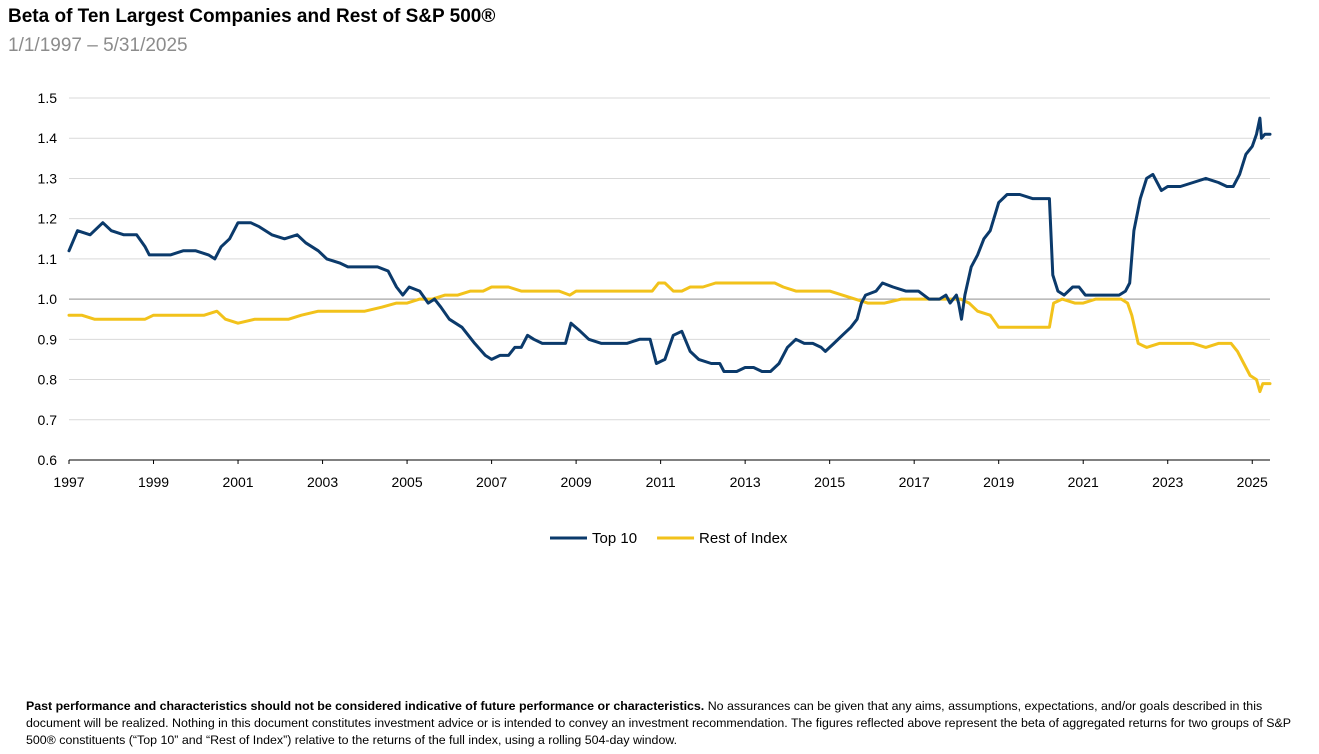  I want to click on x-axis, so click(669, 461).